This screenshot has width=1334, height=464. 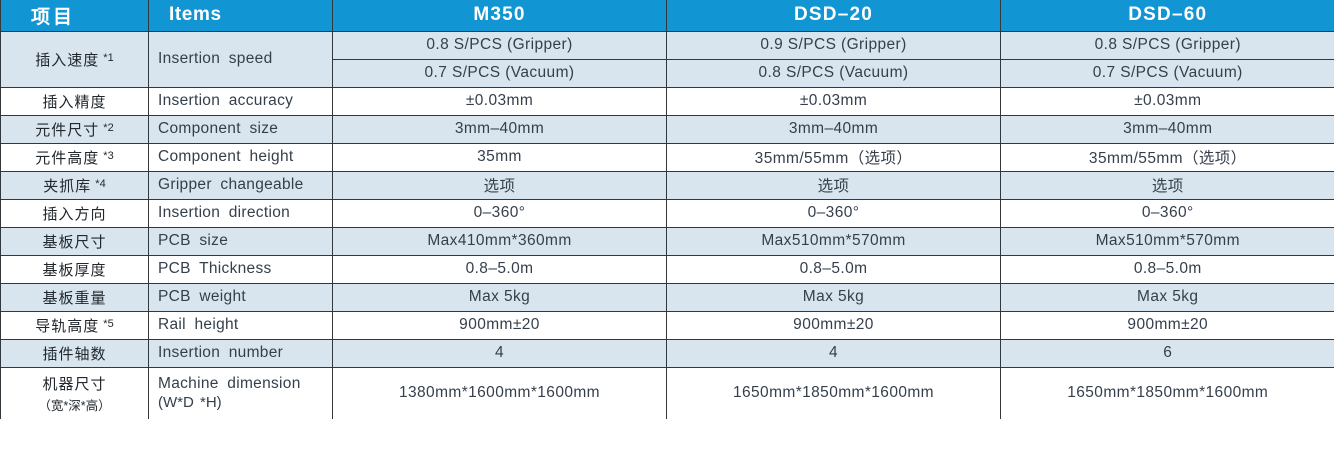 I want to click on label-en-text: Component size, so click(x=218, y=128).